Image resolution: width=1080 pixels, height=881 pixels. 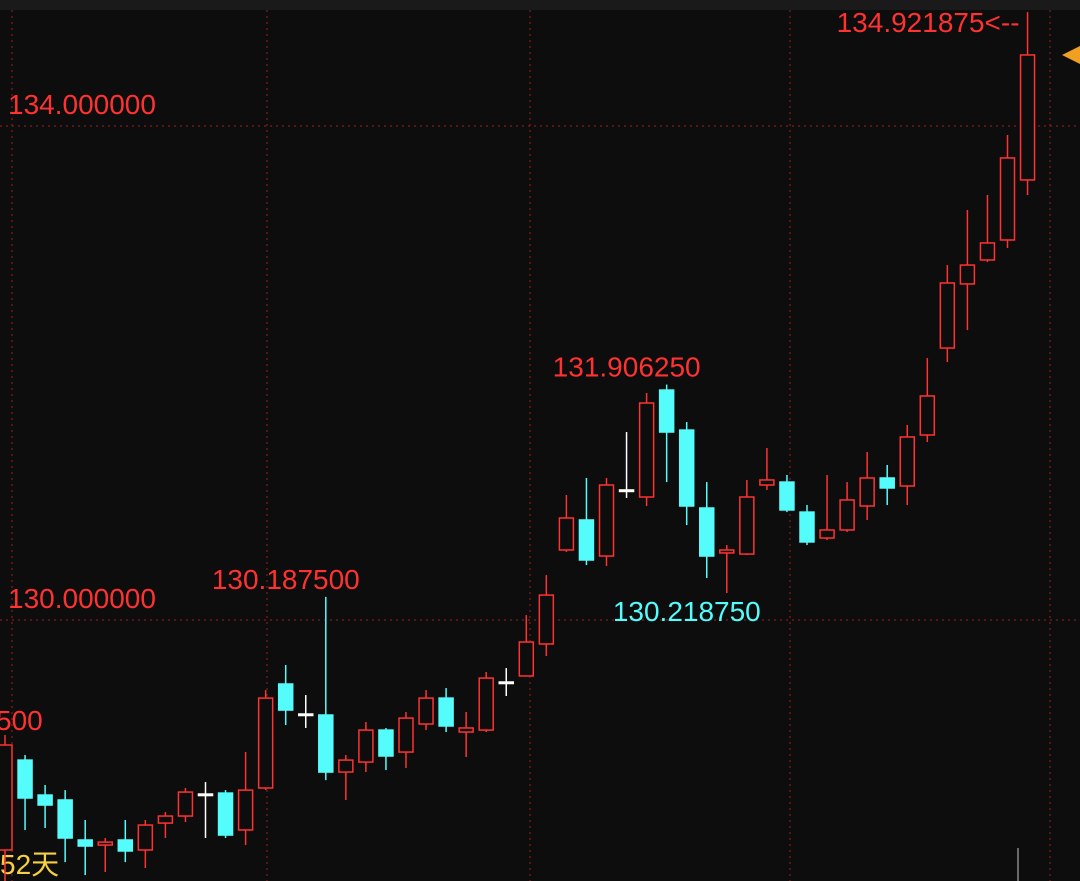 What do you see at coordinates (21, 720) in the screenshot?
I see `edge-label: 500` at bounding box center [21, 720].